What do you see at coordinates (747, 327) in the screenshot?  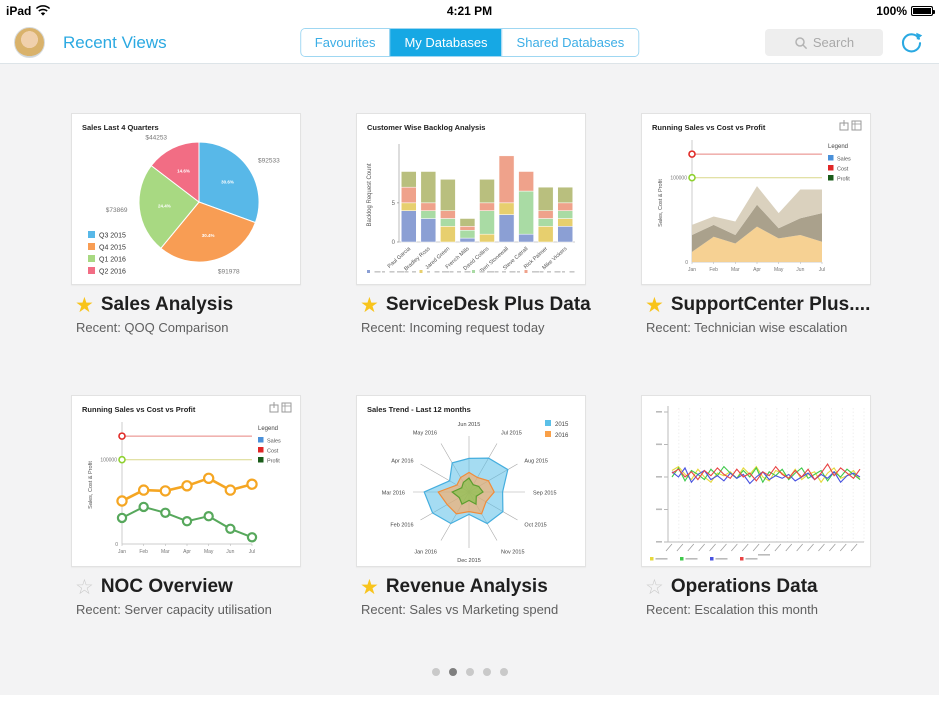 I see `card-subtitle: Recent: Technician wise escalation` at bounding box center [747, 327].